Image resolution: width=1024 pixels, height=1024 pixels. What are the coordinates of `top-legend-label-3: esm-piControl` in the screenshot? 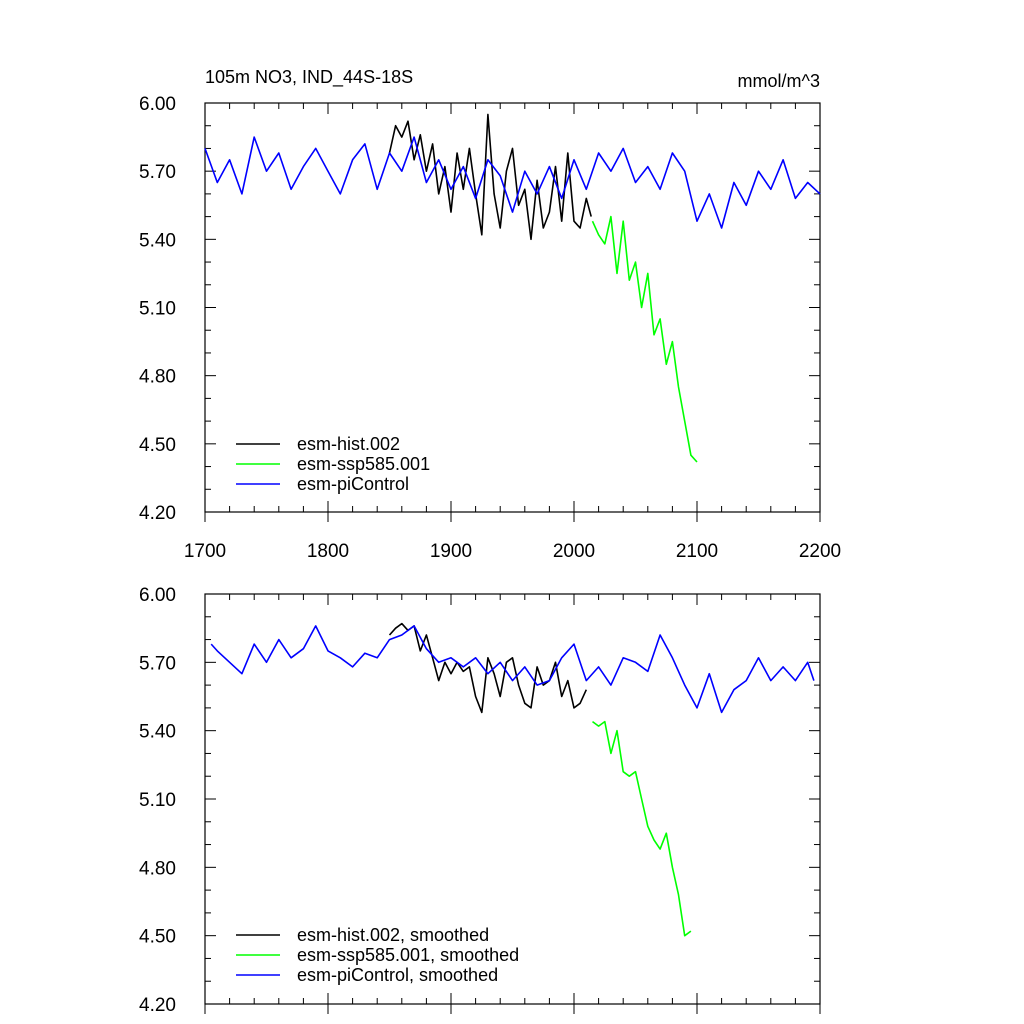 It's located at (353, 484).